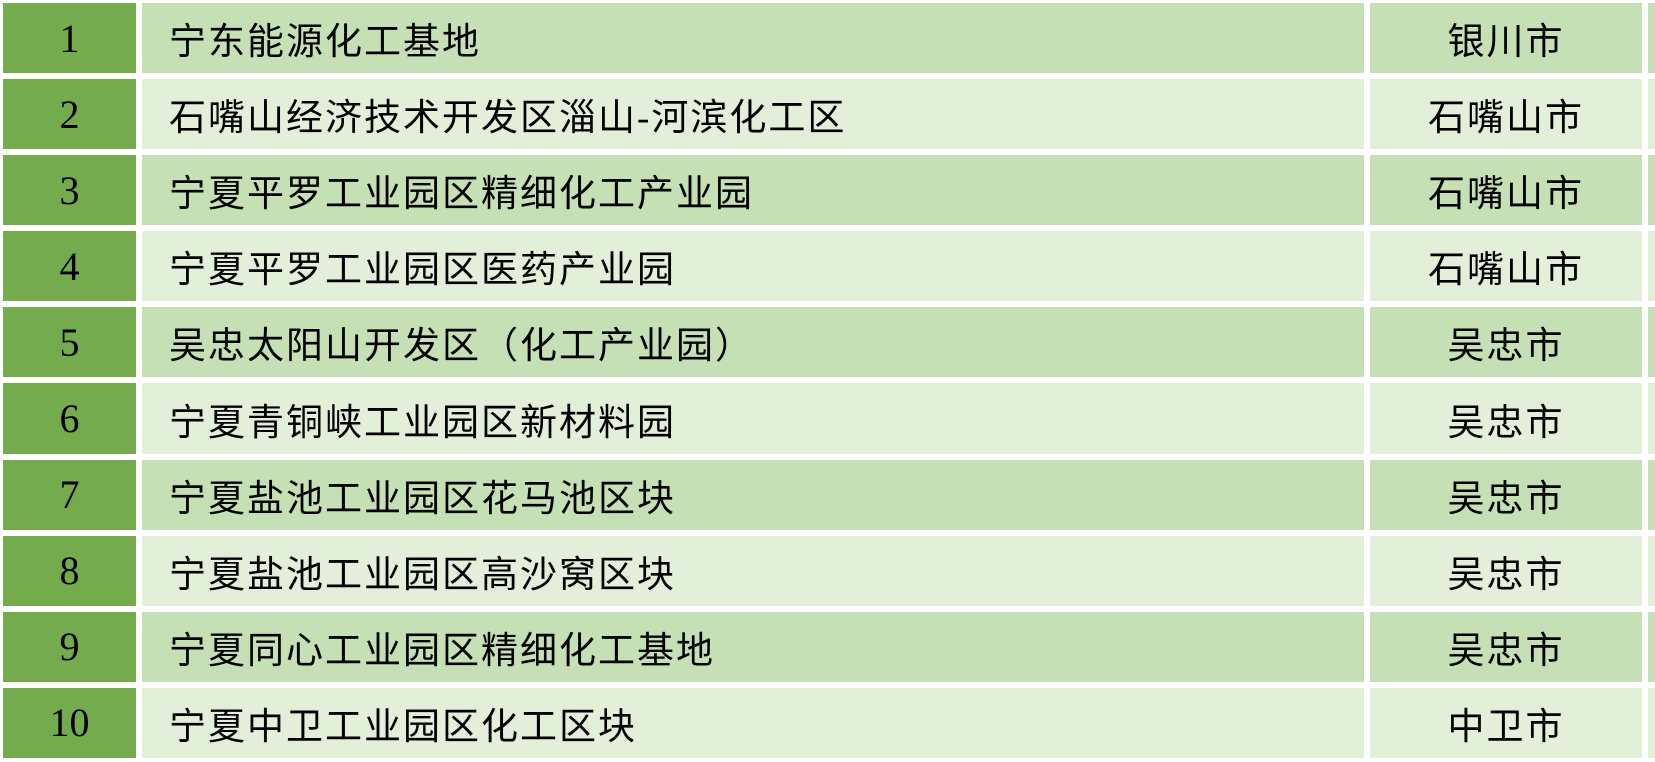 Image resolution: width=1655 pixels, height=762 pixels. Describe the element at coordinates (753, 266) in the screenshot. I see `park-name-cell: 宁夏平罗工业园区医药产业园` at that location.